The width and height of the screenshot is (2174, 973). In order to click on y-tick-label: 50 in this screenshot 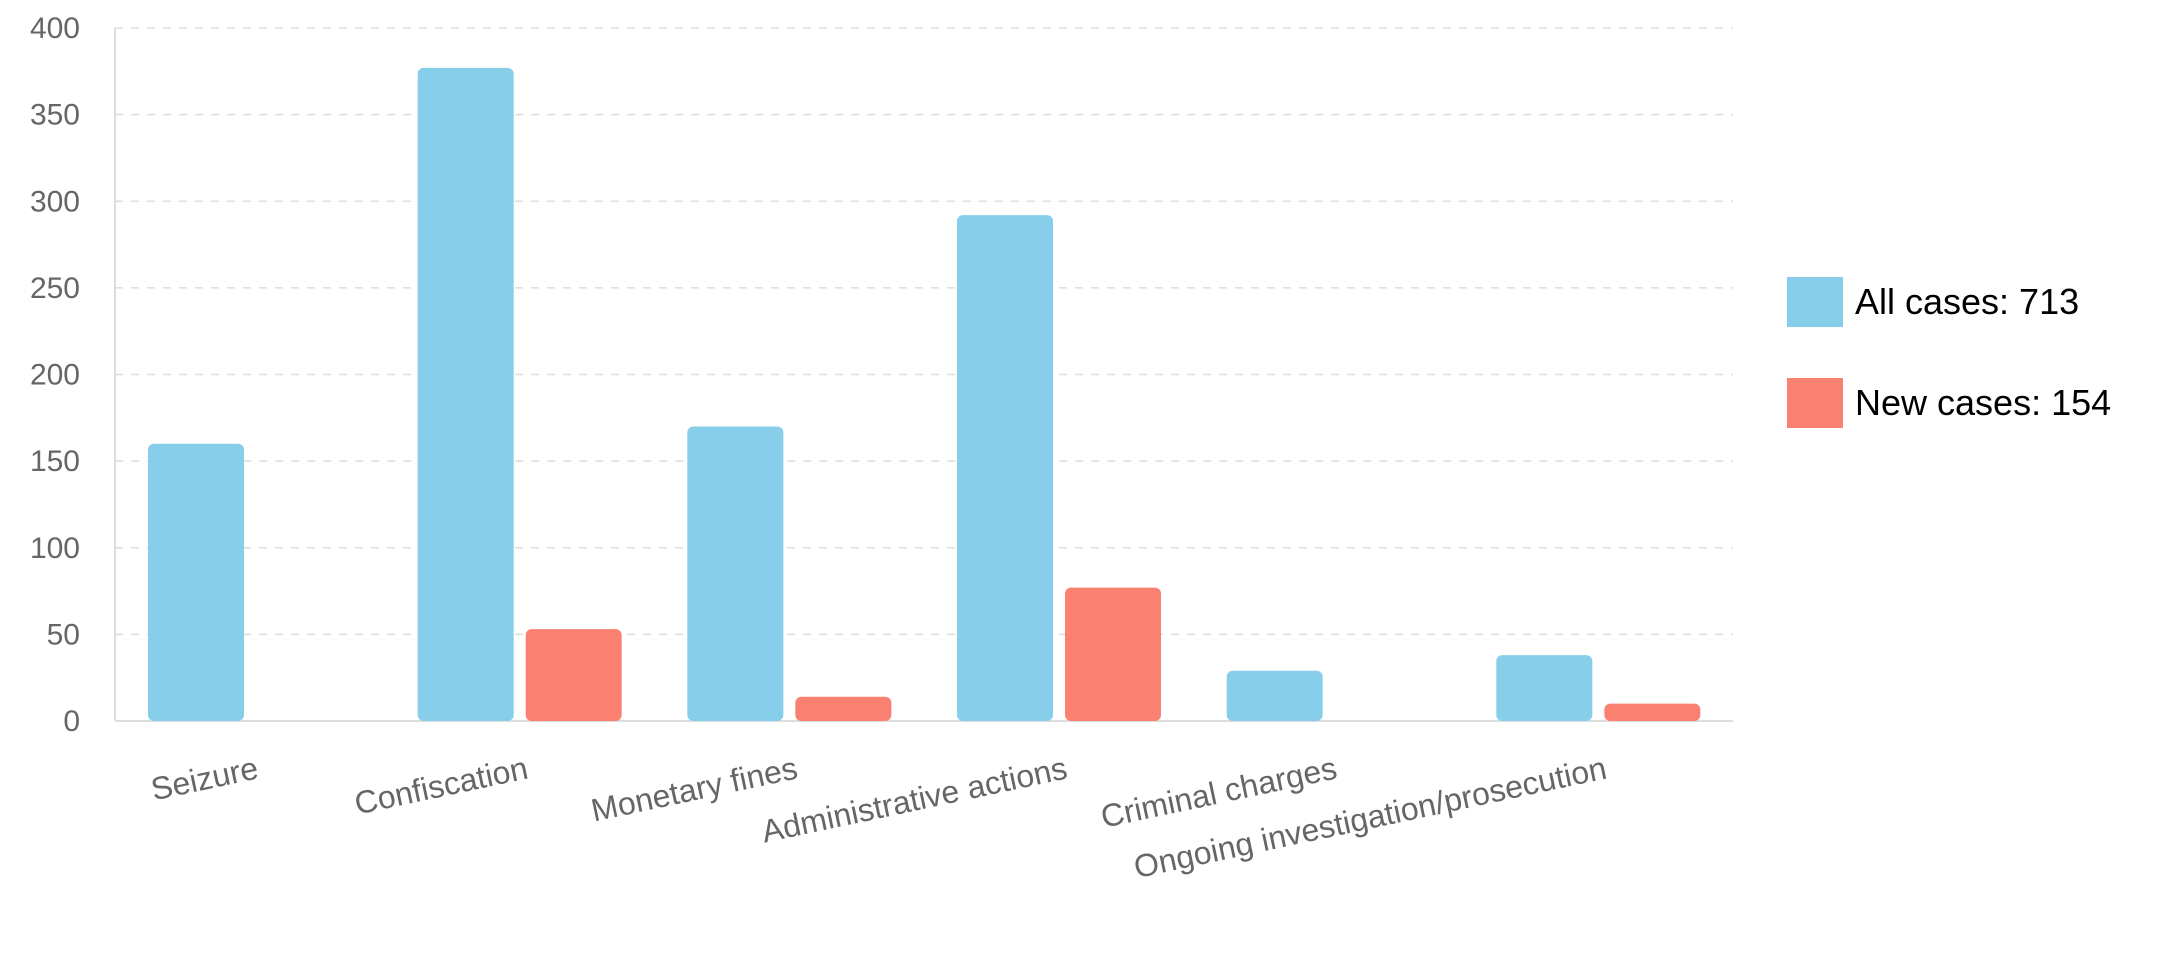, I will do `click(63, 634)`.